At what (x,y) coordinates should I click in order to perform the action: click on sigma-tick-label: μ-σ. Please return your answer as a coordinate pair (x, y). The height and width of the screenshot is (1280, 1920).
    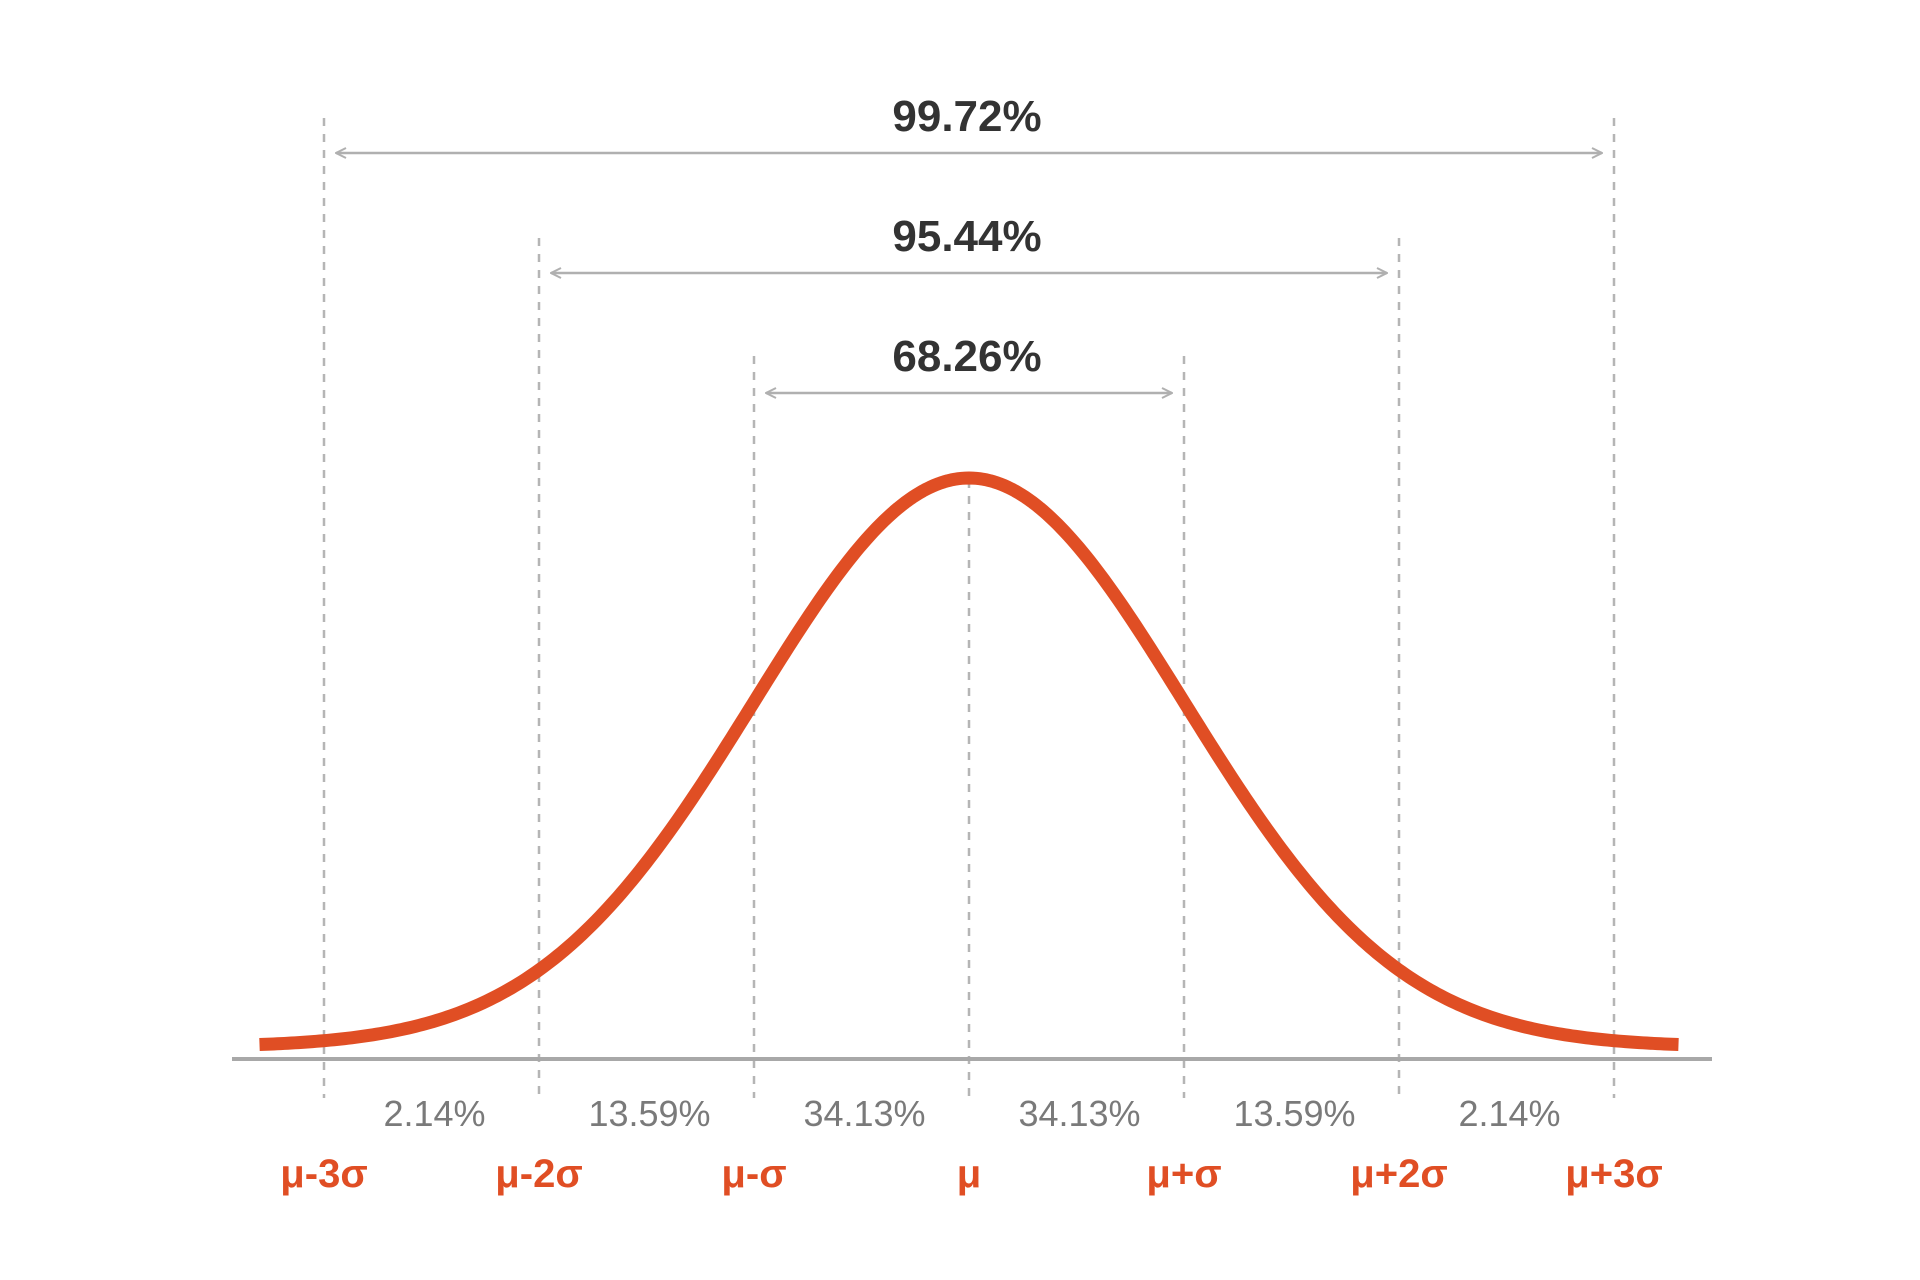
    Looking at the image, I should click on (753, 1174).